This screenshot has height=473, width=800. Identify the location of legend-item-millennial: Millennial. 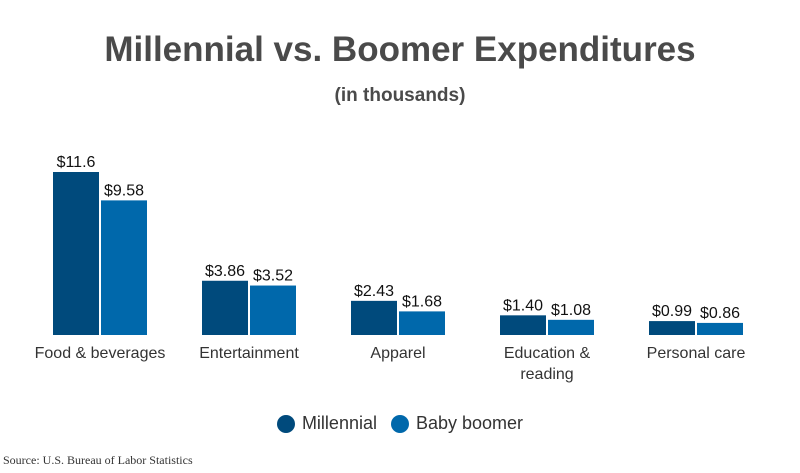
(326, 423).